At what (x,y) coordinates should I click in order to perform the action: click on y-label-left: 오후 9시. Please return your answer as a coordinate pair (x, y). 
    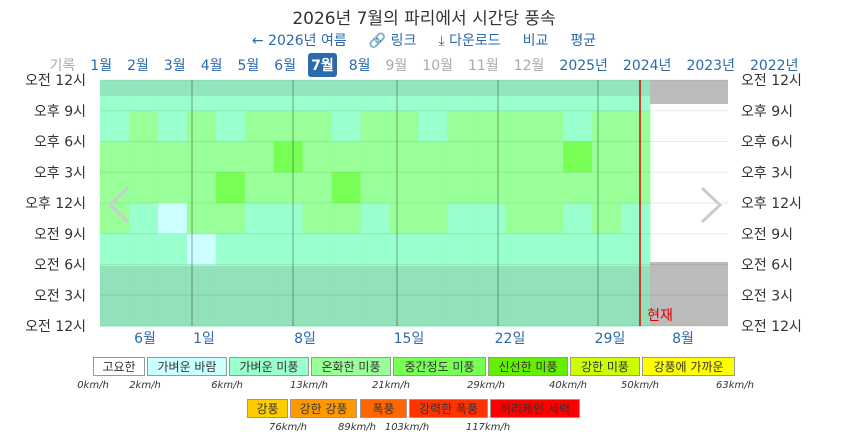
    Looking at the image, I should click on (60, 112).